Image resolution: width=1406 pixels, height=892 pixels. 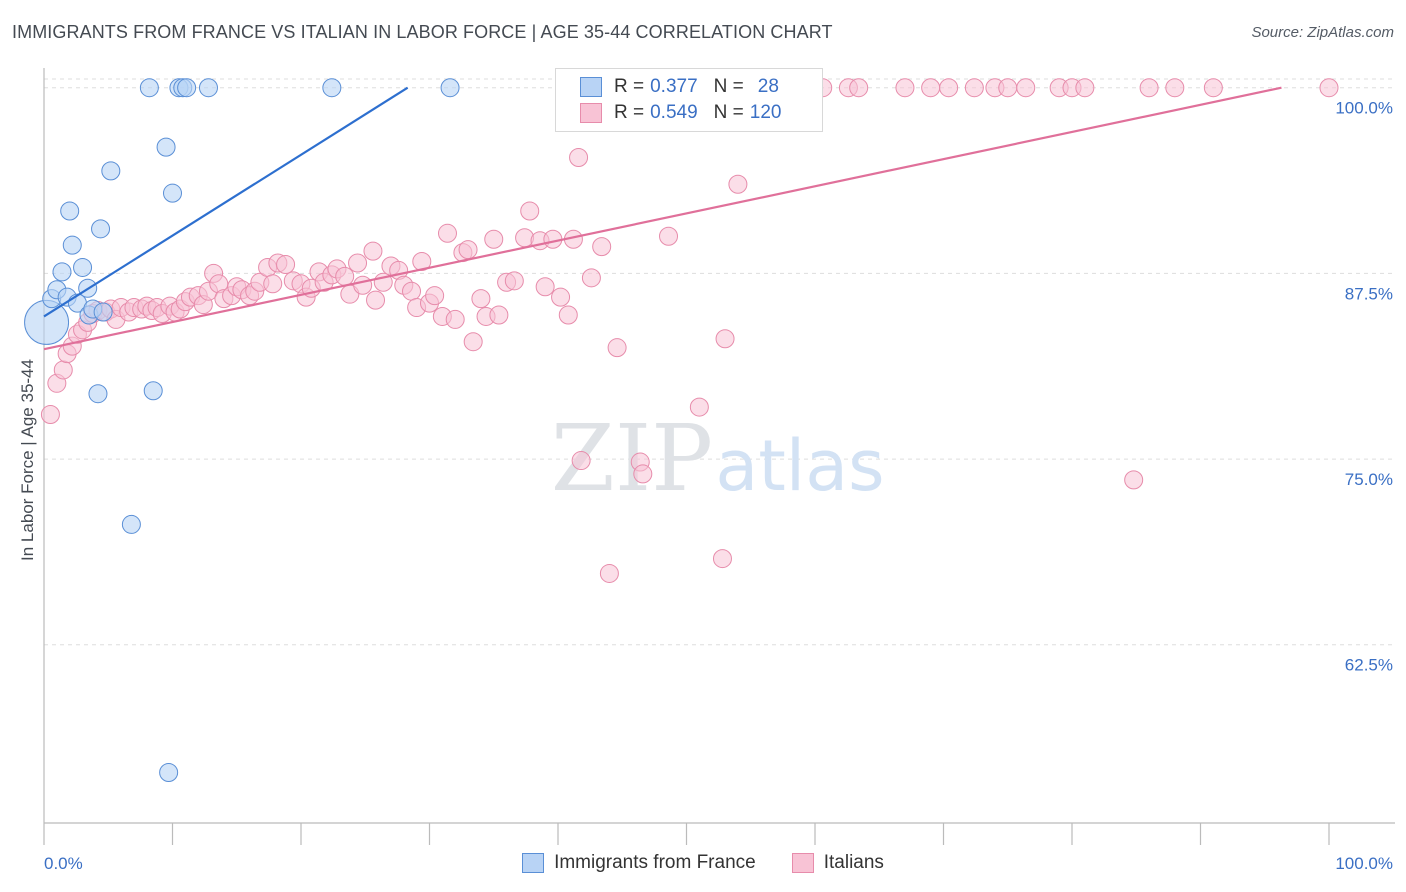 I want to click on series-legend-italian: Italians, so click(x=837, y=863).